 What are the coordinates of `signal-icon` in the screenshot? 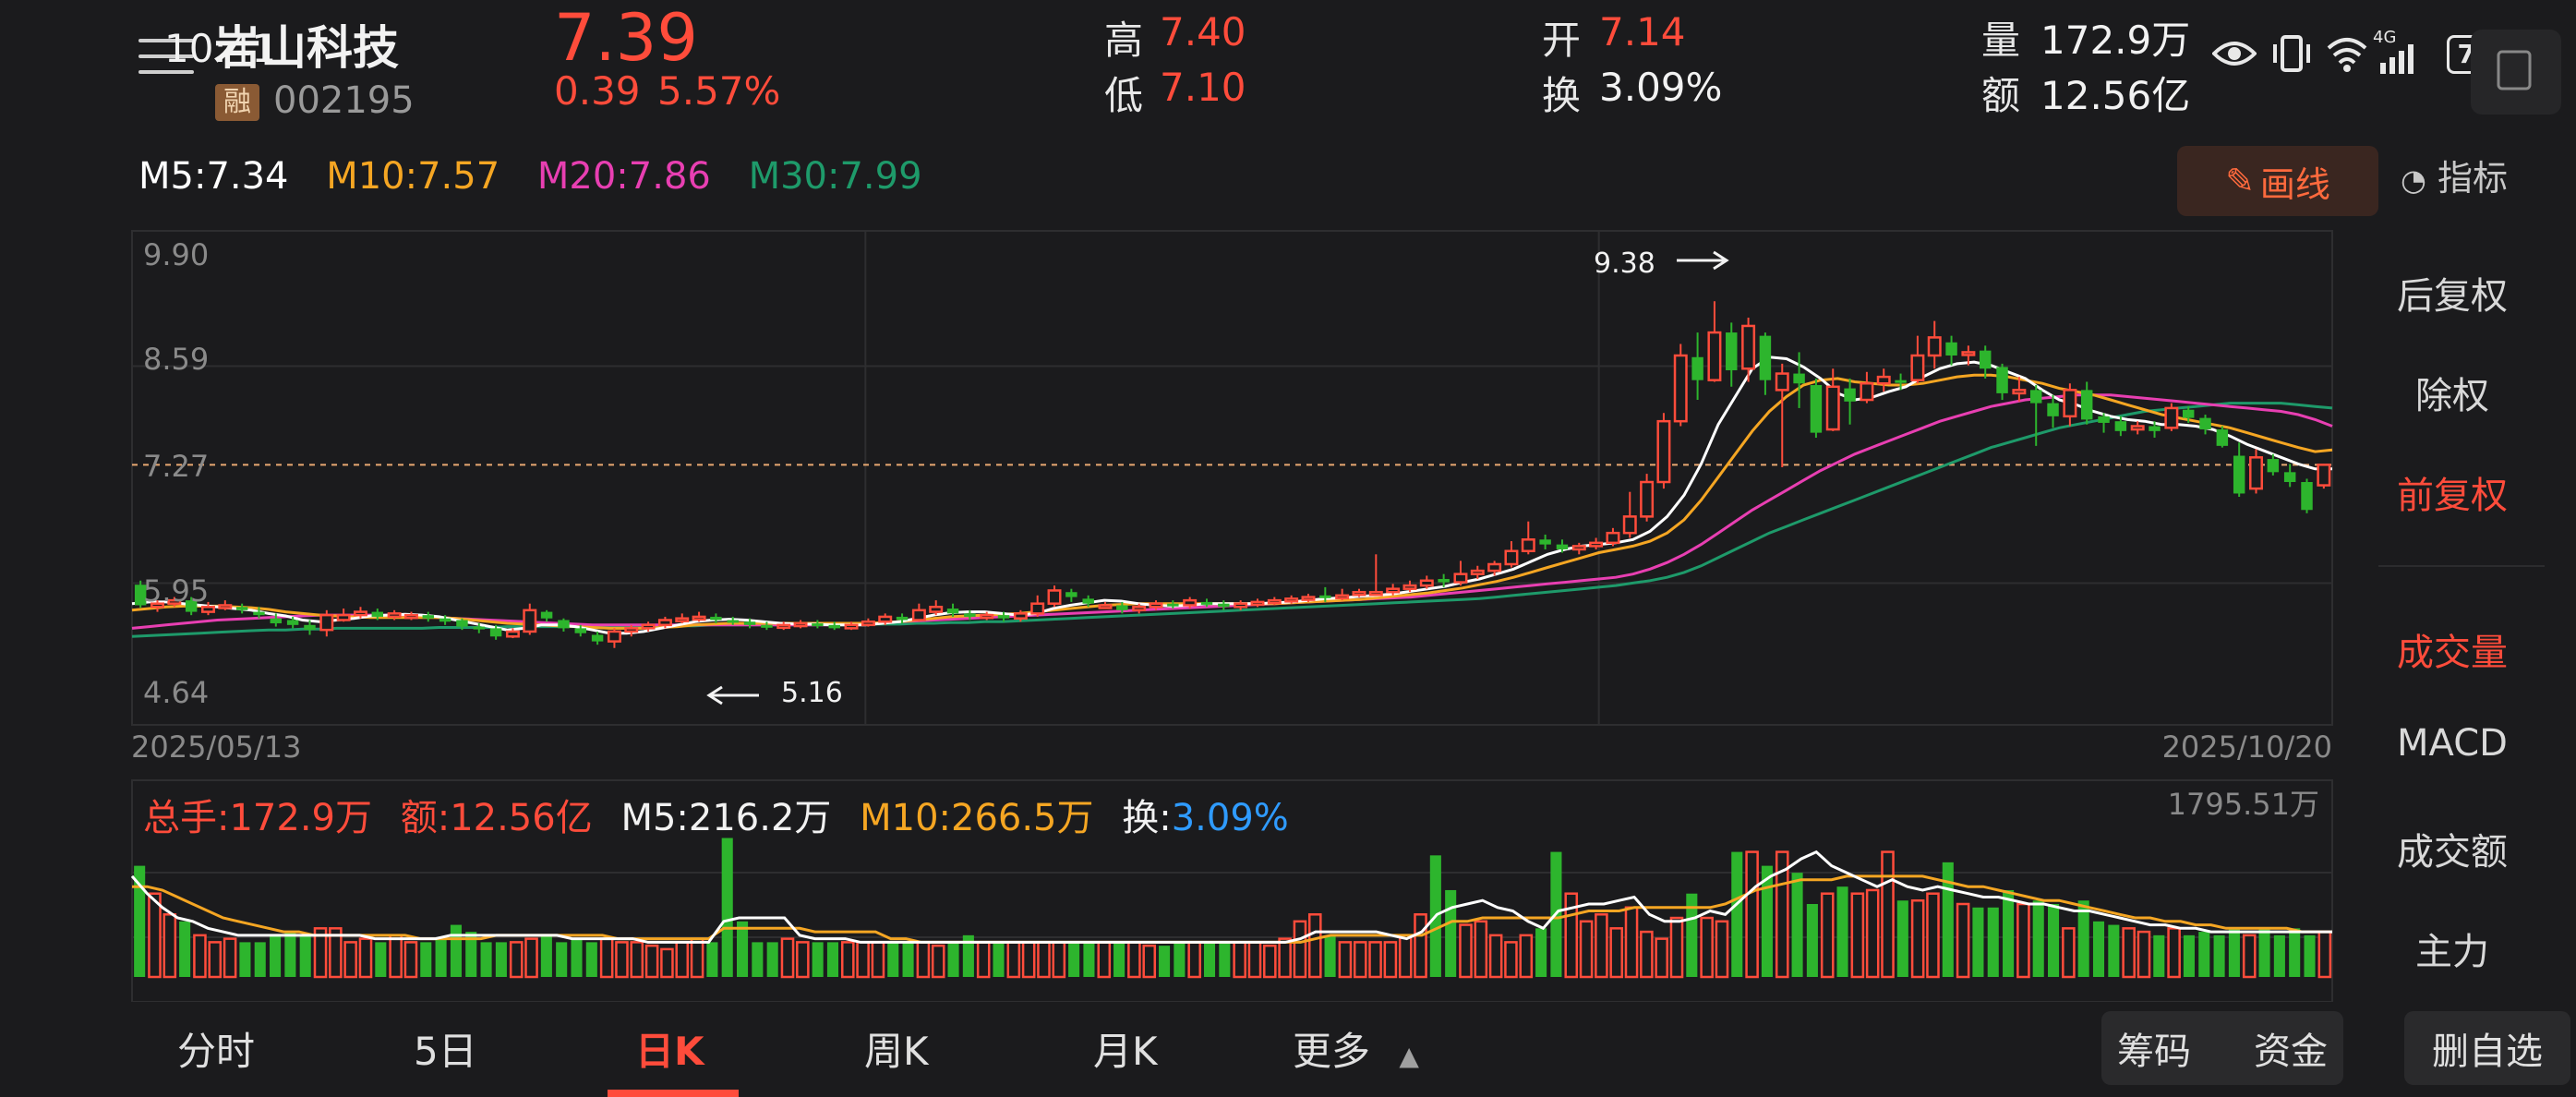 It's located at (2396, 59).